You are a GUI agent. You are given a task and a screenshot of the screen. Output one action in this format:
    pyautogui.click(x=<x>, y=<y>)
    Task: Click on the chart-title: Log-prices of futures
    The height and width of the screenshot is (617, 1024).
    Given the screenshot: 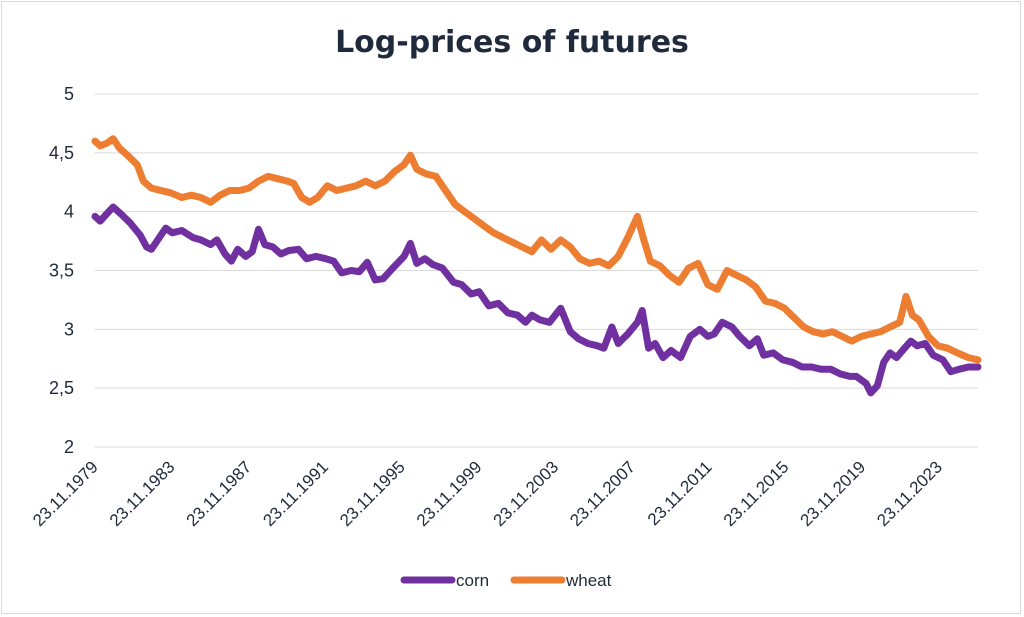 What is the action you would take?
    pyautogui.click(x=512, y=42)
    